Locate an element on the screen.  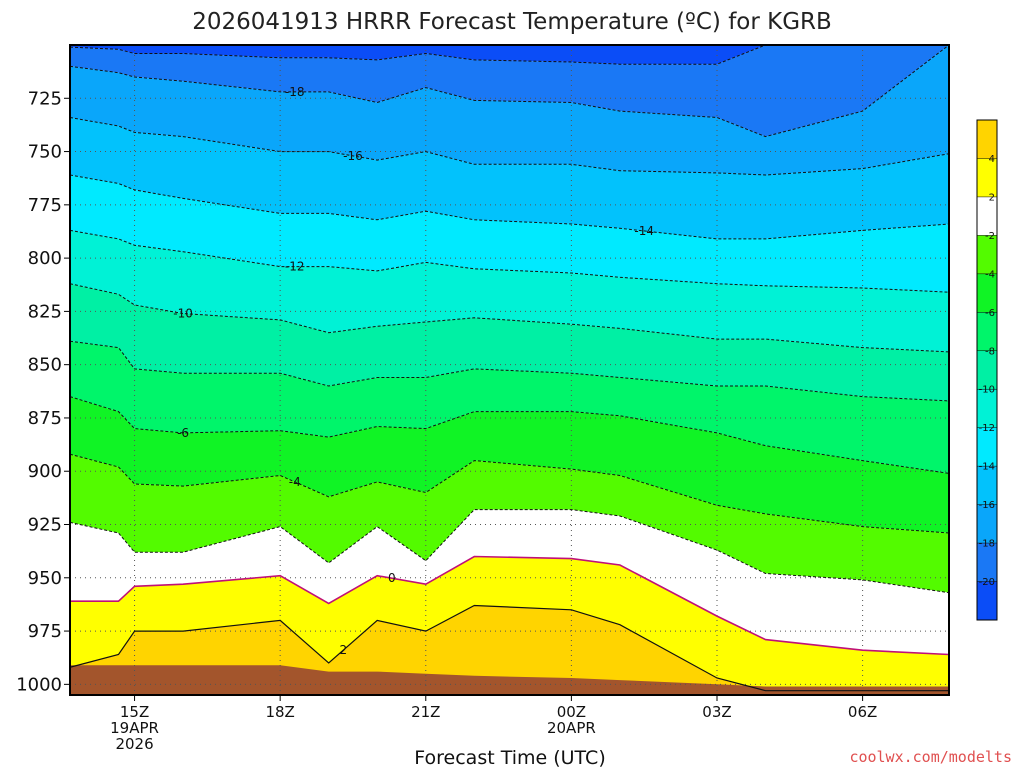
y-tick-label: 925 is located at coordinates (45, 525).